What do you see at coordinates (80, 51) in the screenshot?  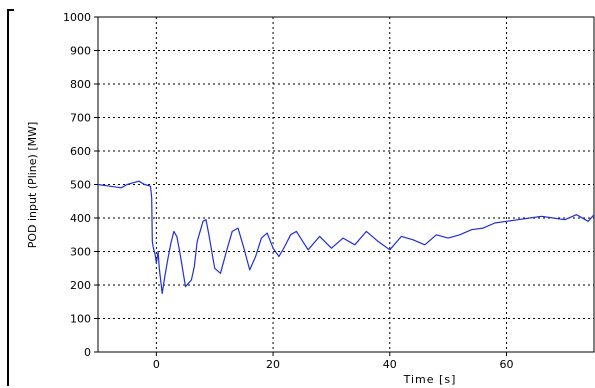 I see `y-tick-label: 900` at bounding box center [80, 51].